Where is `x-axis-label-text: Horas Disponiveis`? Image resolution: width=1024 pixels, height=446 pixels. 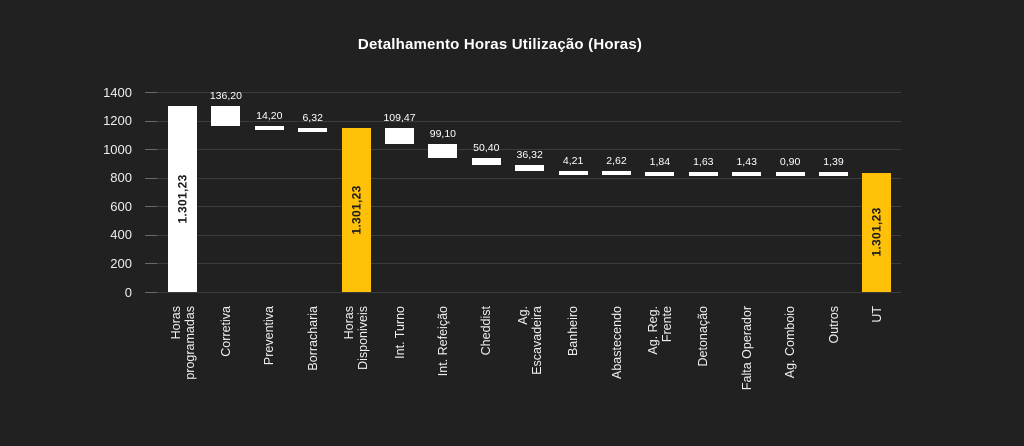 x-axis-label-text: Horas Disponiveis is located at coordinates (356, 338).